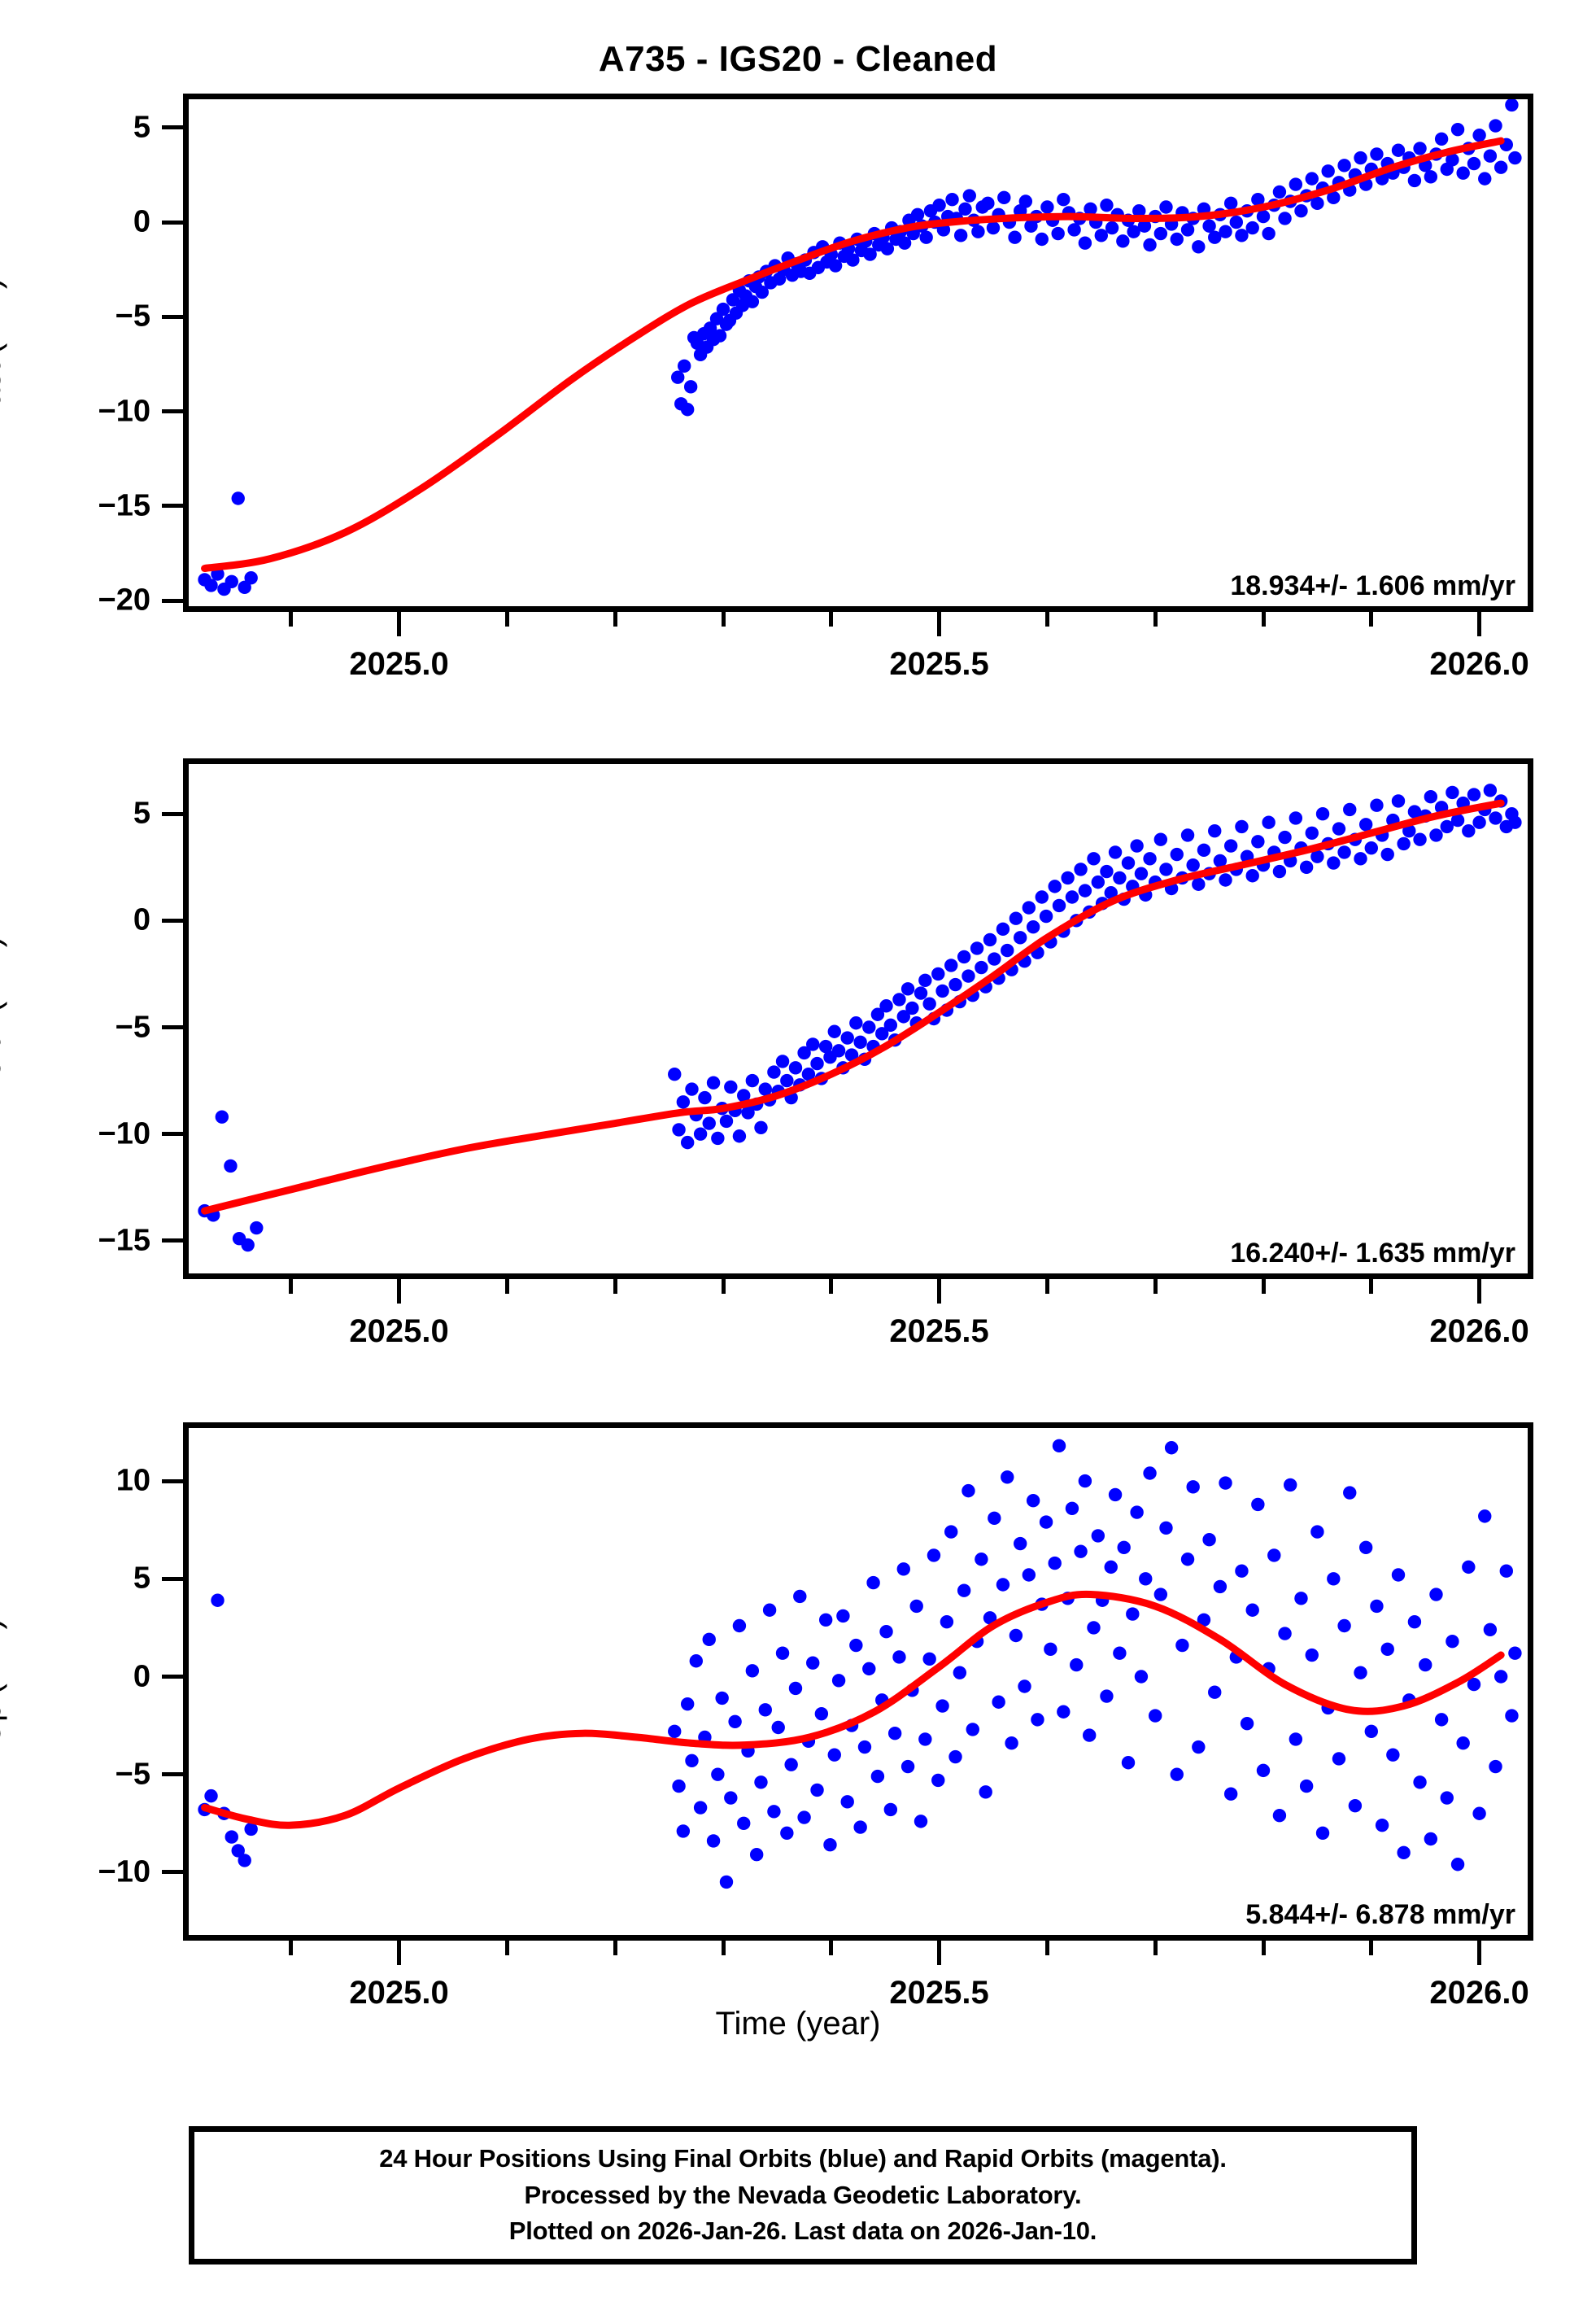  I want to click on x-tick-north-2025.7, so click(1155, 1286).